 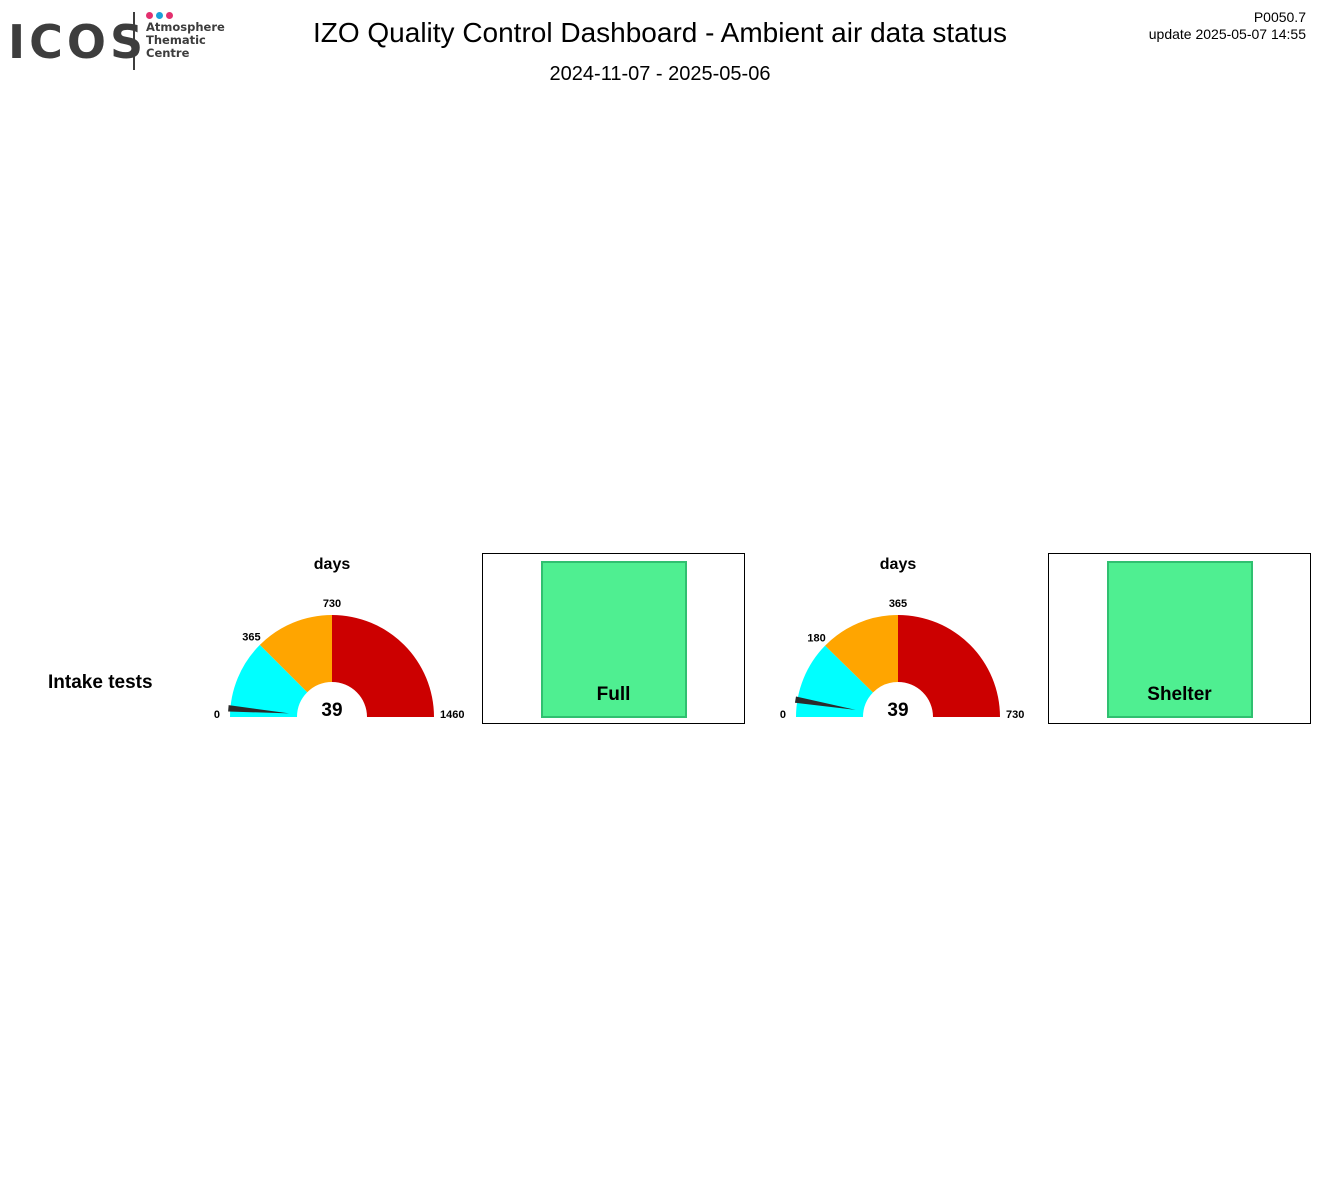 What do you see at coordinates (100, 682) in the screenshot?
I see `row-label-intake-tests: Intake tests` at bounding box center [100, 682].